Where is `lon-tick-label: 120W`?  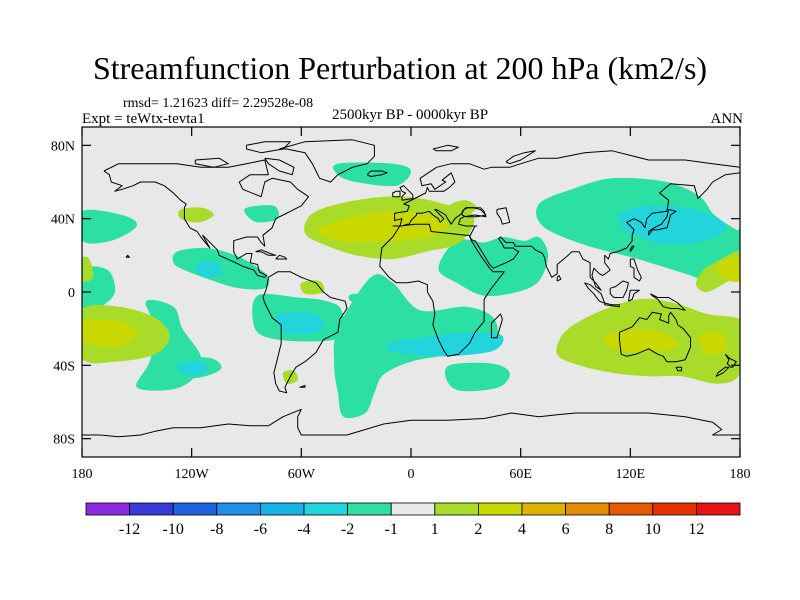
lon-tick-label: 120W is located at coordinates (192, 474).